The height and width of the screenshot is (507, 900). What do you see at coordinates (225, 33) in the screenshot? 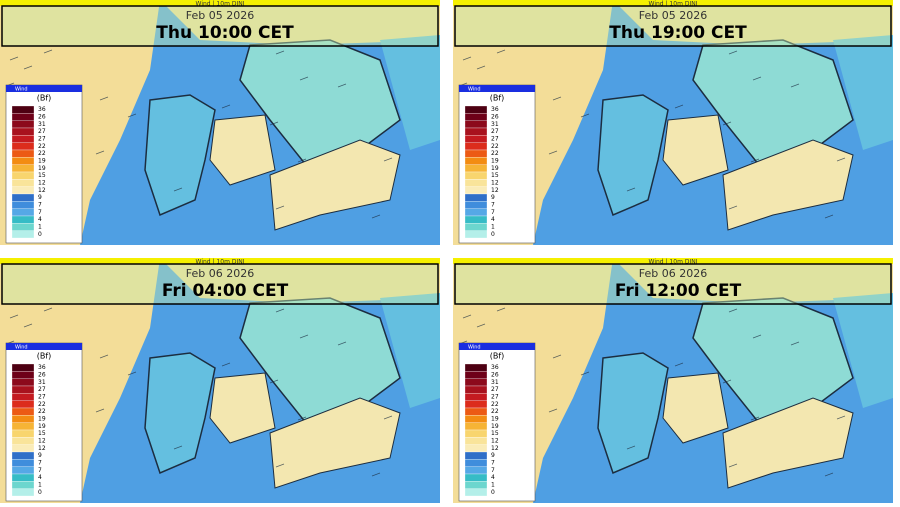
I see `time-label: Thu 10:00 CET` at bounding box center [225, 33].